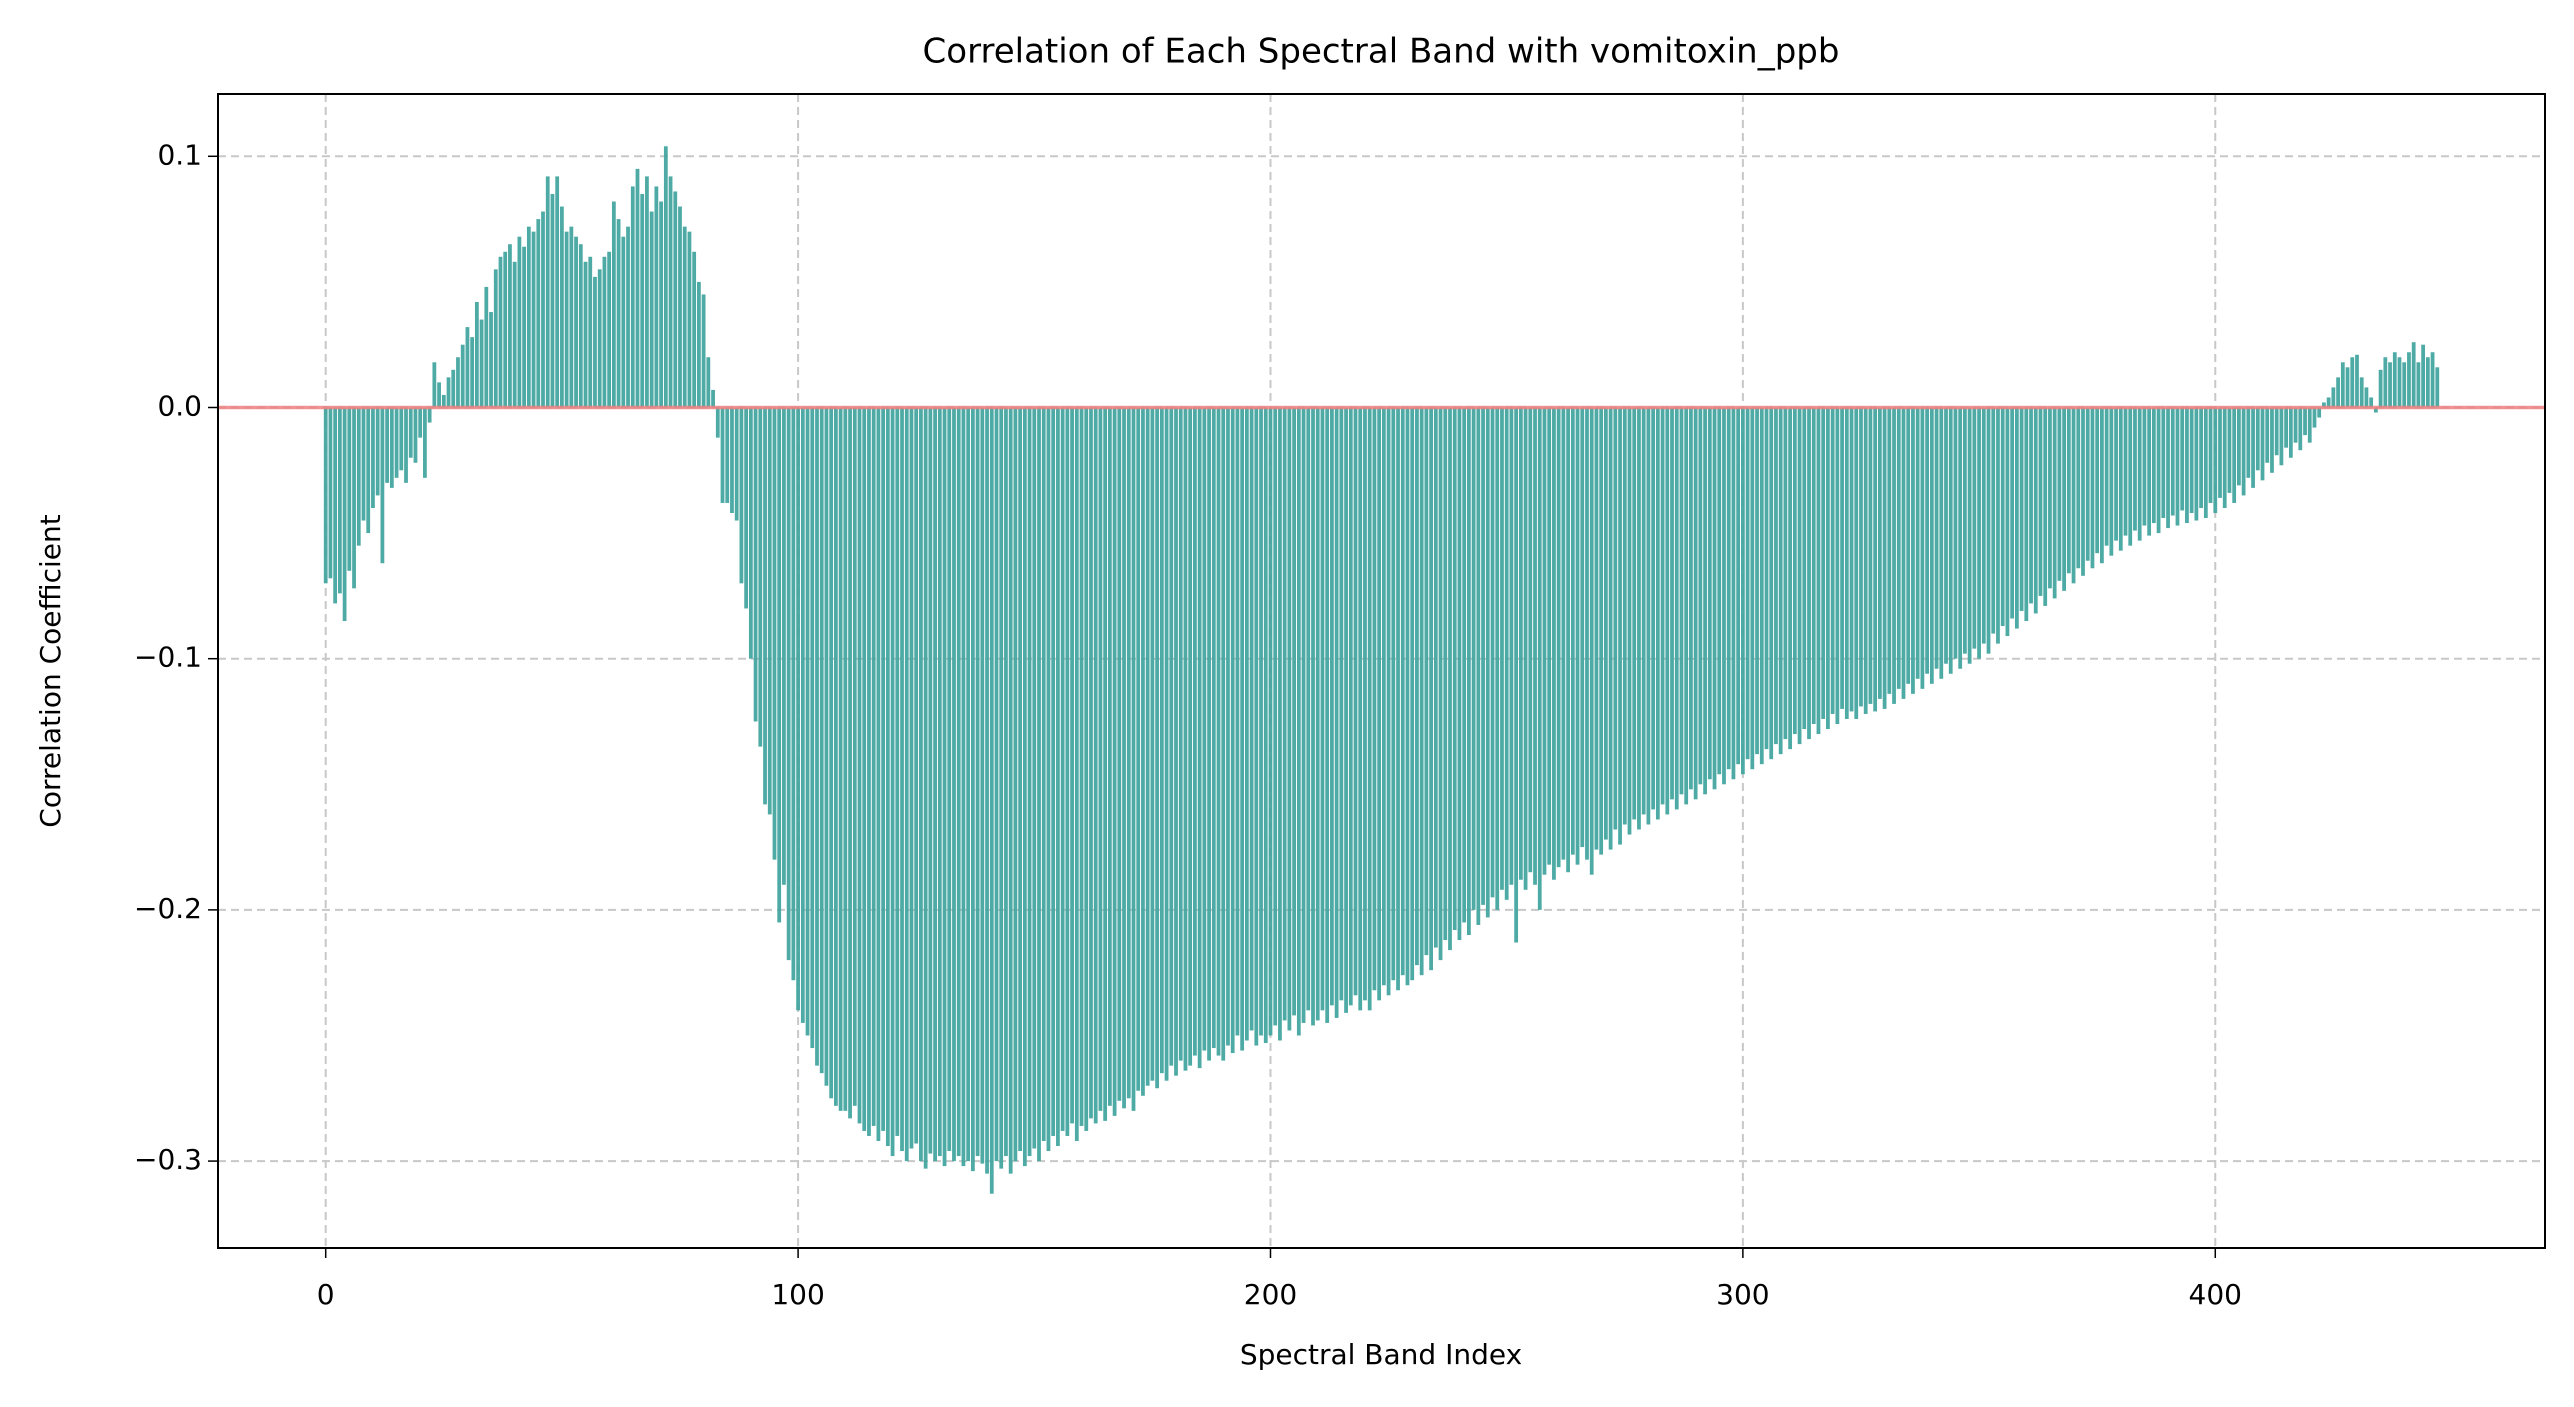  Describe the element at coordinates (326, 1294) in the screenshot. I see `x-tick-label: 0` at that location.